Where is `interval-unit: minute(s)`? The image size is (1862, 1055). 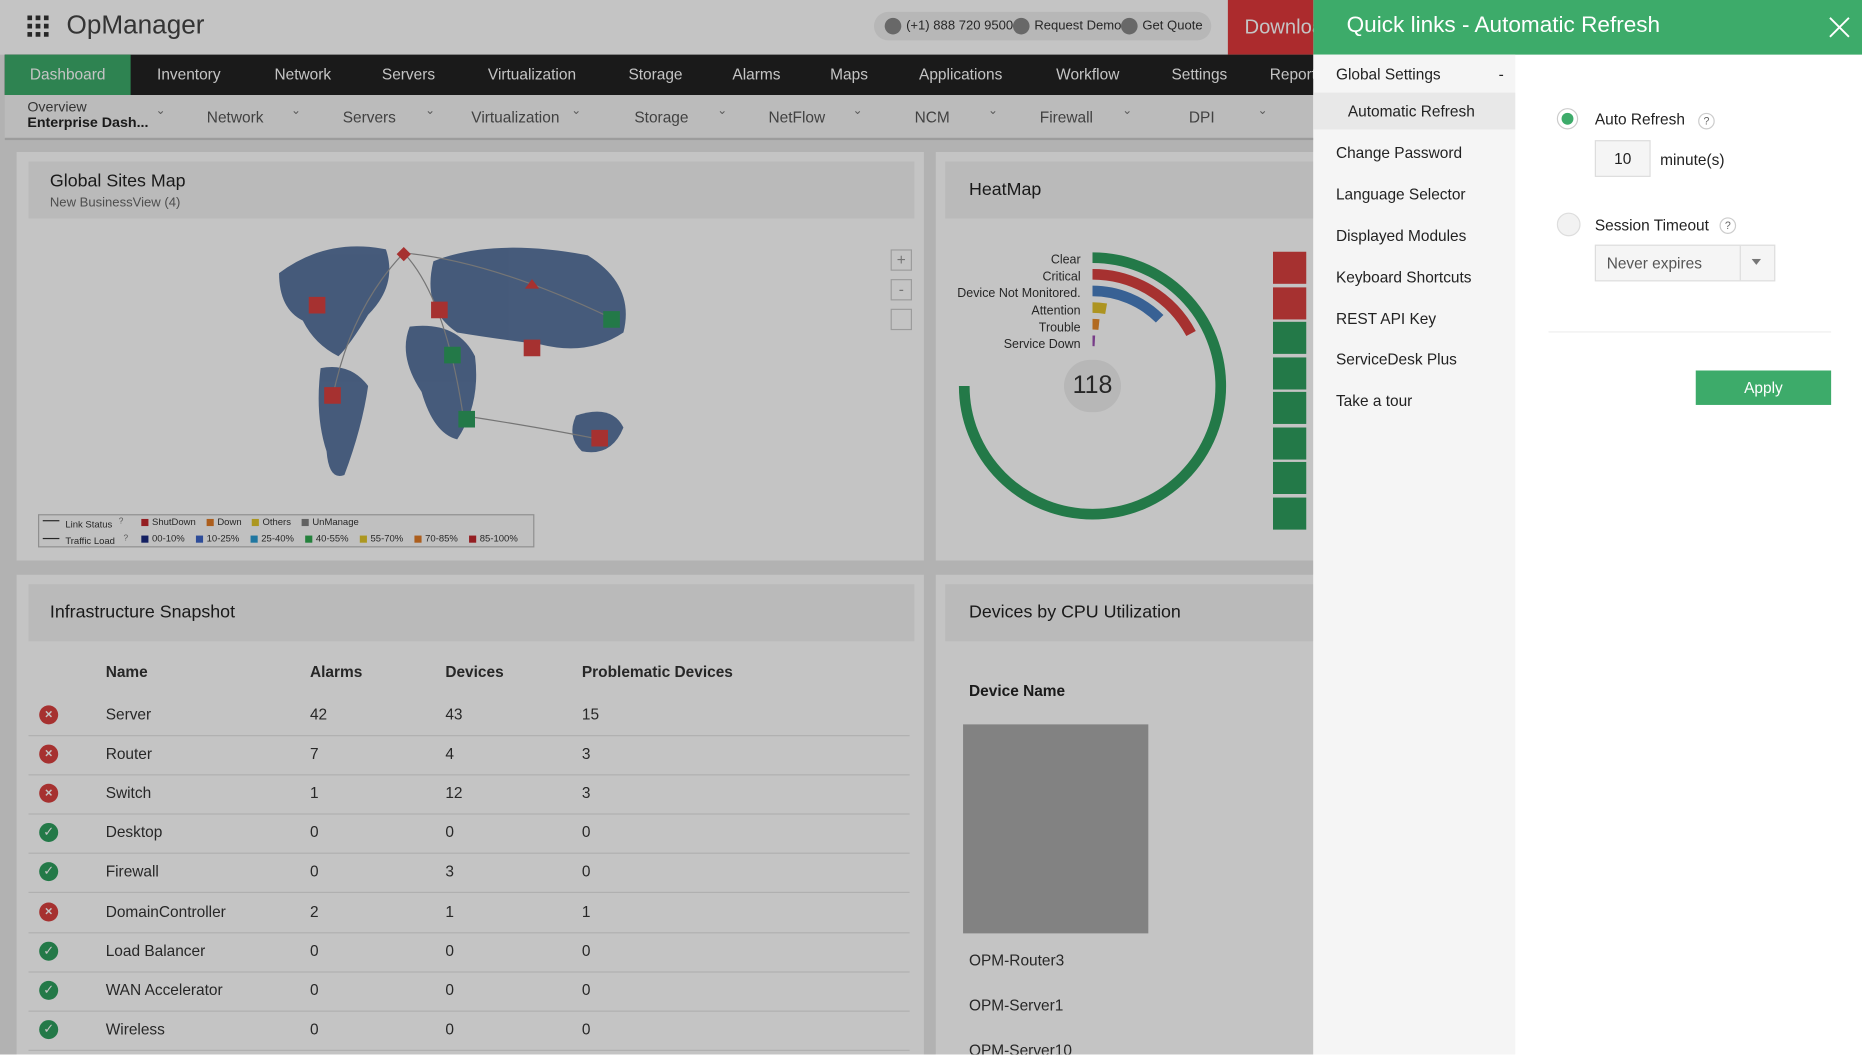 interval-unit: minute(s) is located at coordinates (1692, 160).